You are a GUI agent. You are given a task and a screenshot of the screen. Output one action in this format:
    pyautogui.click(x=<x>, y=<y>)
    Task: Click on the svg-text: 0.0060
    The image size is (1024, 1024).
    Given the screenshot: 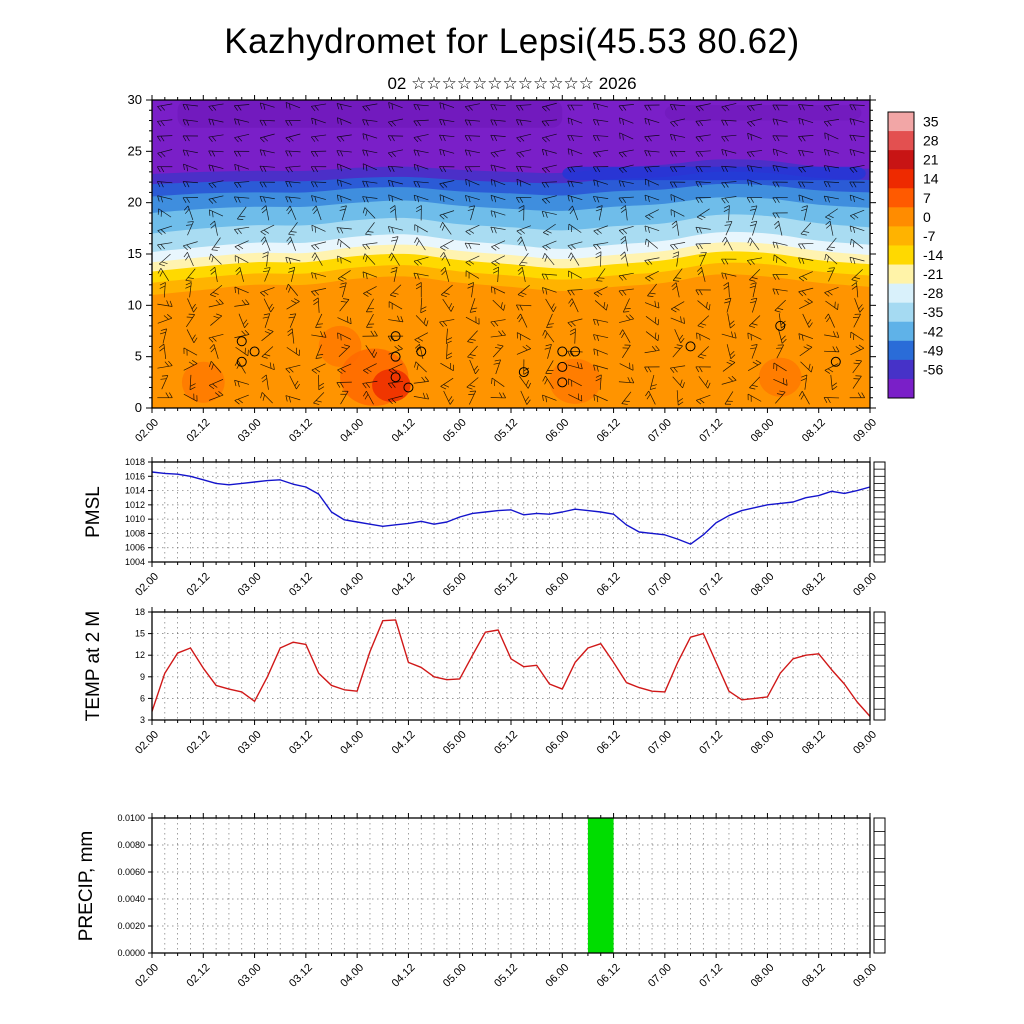 What is the action you would take?
    pyautogui.click(x=131, y=872)
    